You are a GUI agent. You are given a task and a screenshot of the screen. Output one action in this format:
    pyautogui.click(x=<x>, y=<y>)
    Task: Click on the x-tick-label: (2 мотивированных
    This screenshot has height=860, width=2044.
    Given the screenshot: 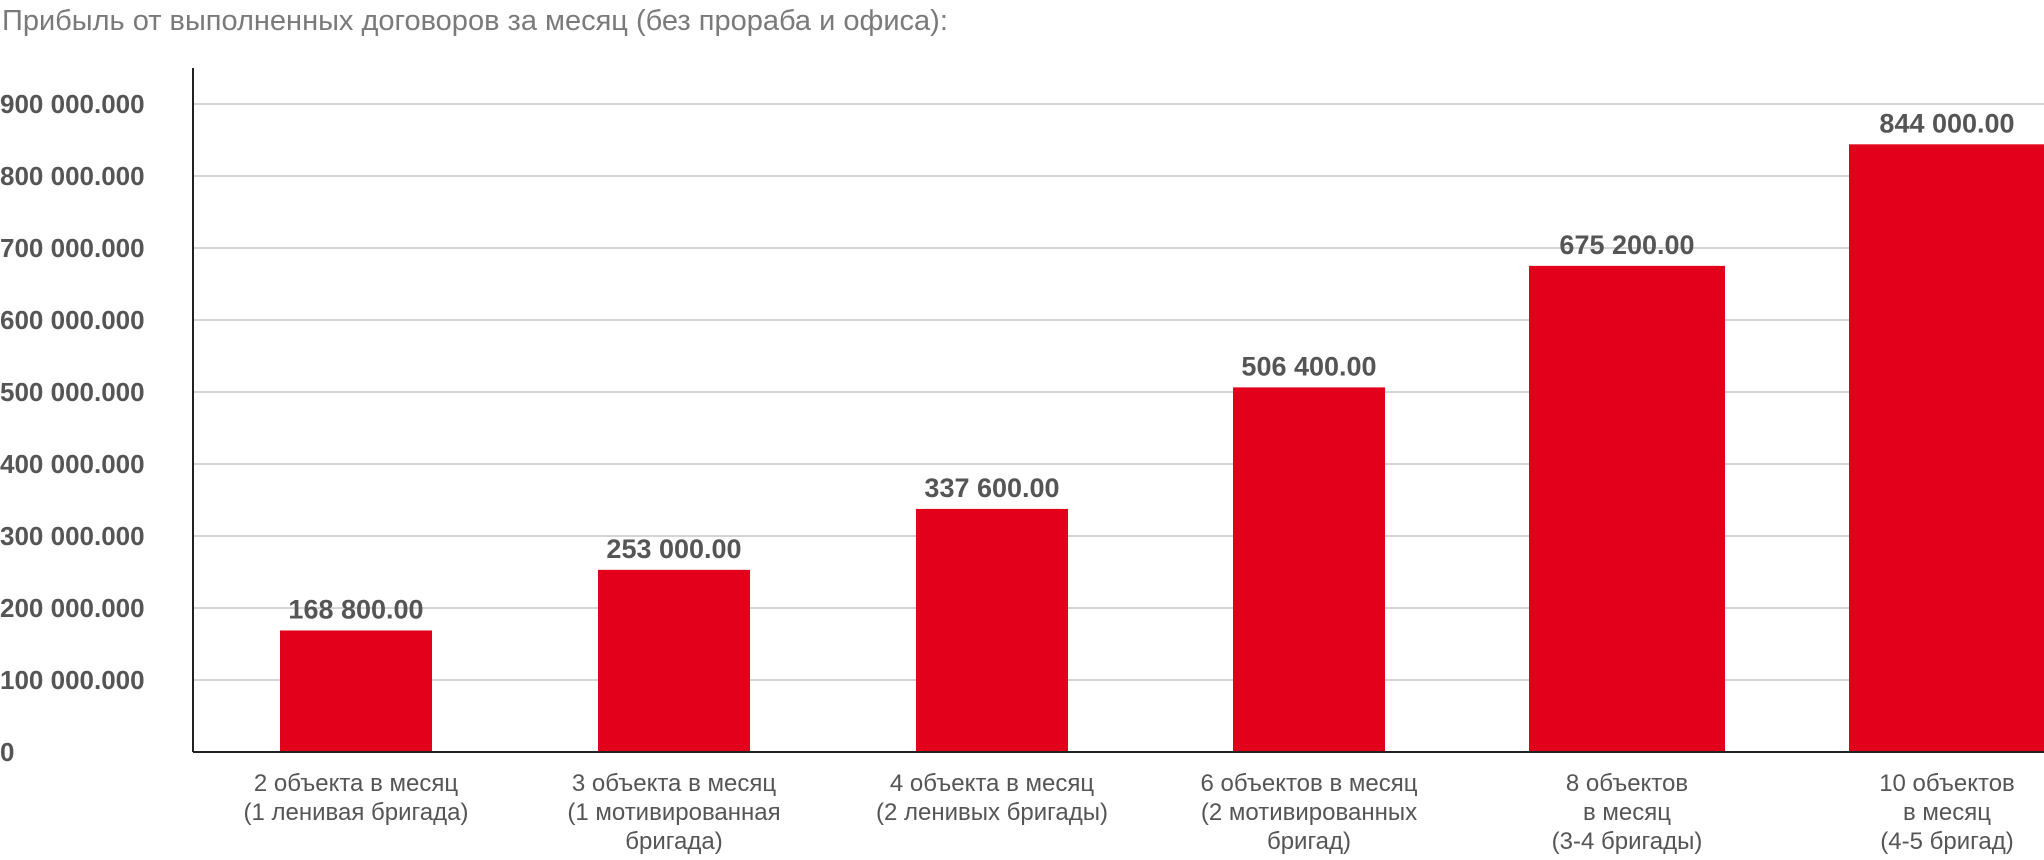 What is the action you would take?
    pyautogui.click(x=1309, y=812)
    